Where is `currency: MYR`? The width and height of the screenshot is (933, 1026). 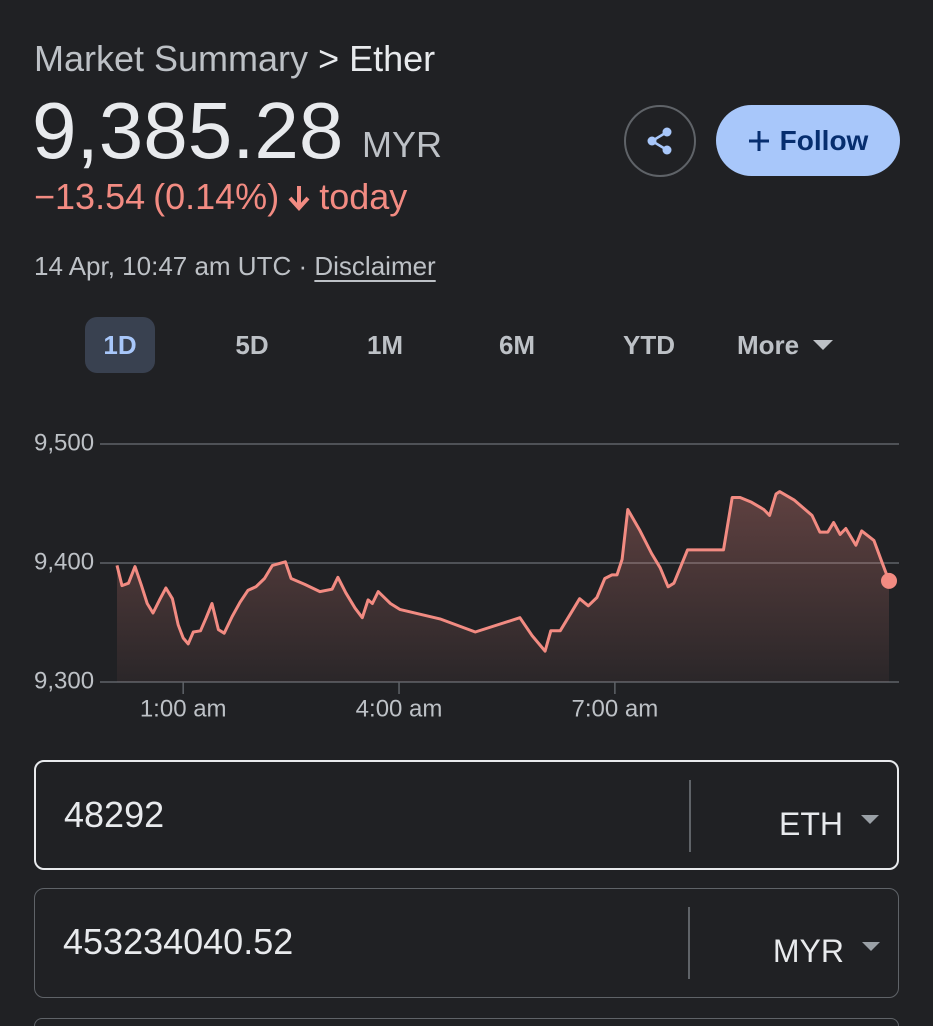
currency: MYR is located at coordinates (402, 144).